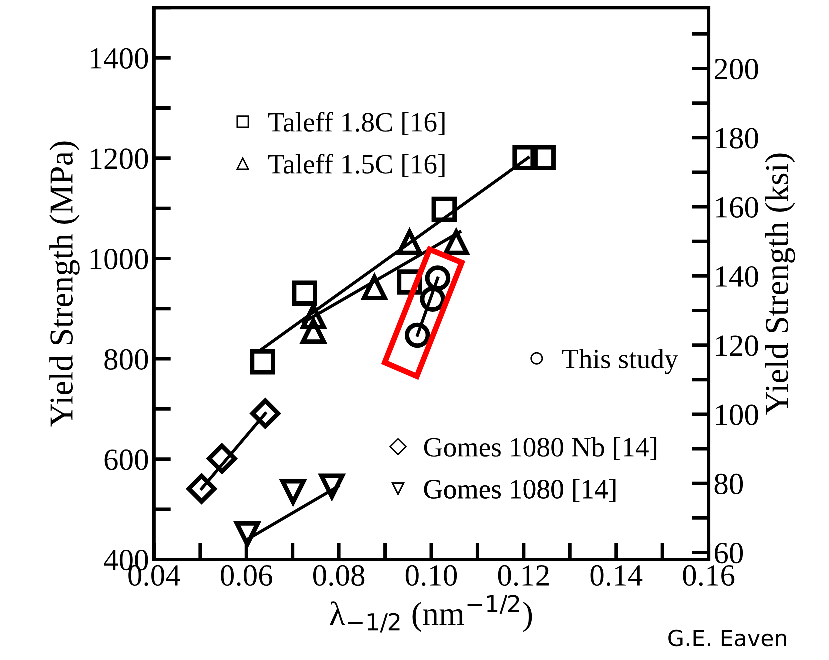  Describe the element at coordinates (620, 361) in the screenshot. I see `legend-label: This study` at that location.